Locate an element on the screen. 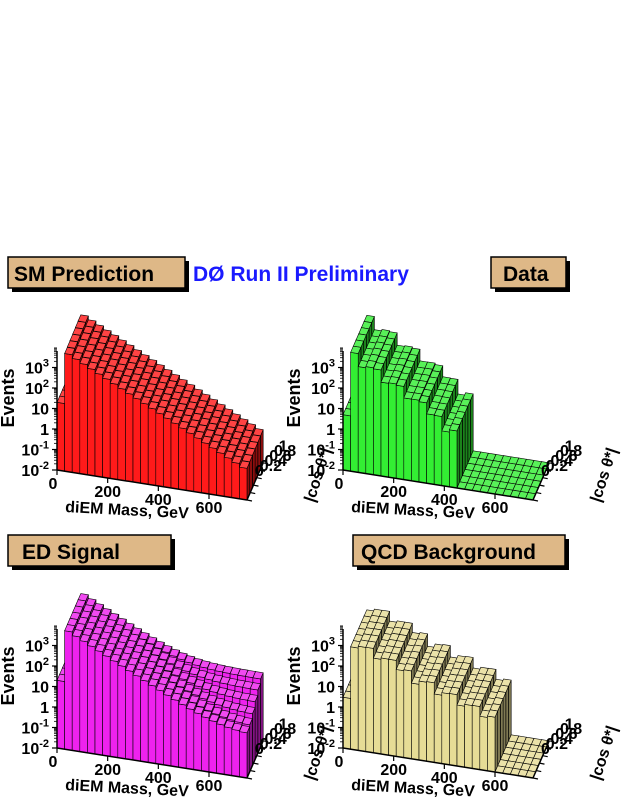 This screenshot has height=806, width=623. title-box-data: Data is located at coordinates (530, 274).